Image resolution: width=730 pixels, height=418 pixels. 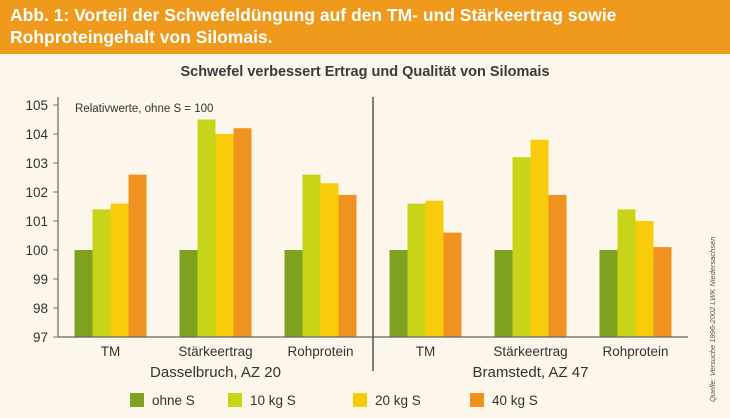 What do you see at coordinates (144, 109) in the screenshot?
I see `annotation: Relativwerte, ohne S = 100` at bounding box center [144, 109].